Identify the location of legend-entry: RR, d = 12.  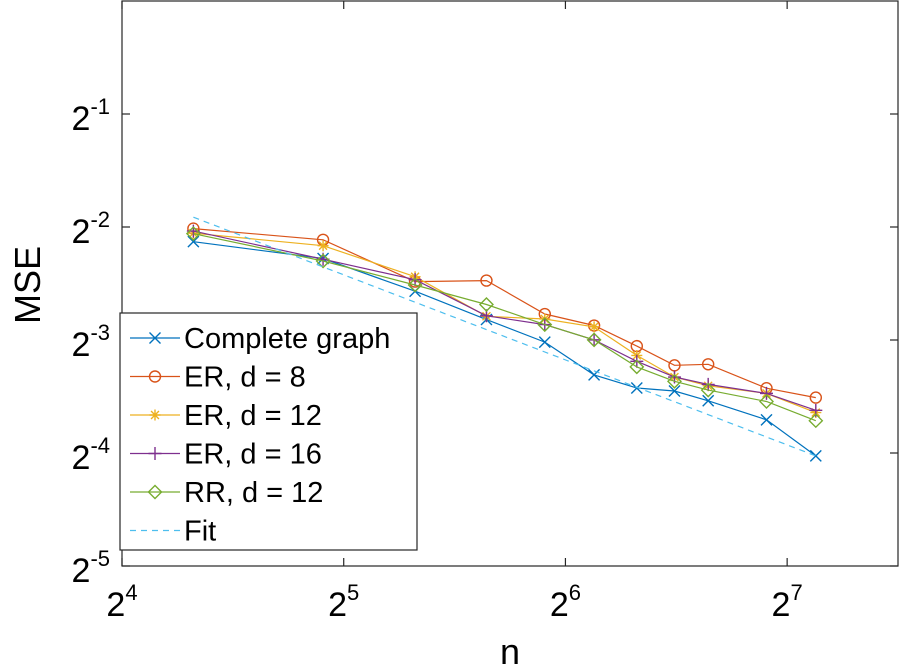
(226, 493).